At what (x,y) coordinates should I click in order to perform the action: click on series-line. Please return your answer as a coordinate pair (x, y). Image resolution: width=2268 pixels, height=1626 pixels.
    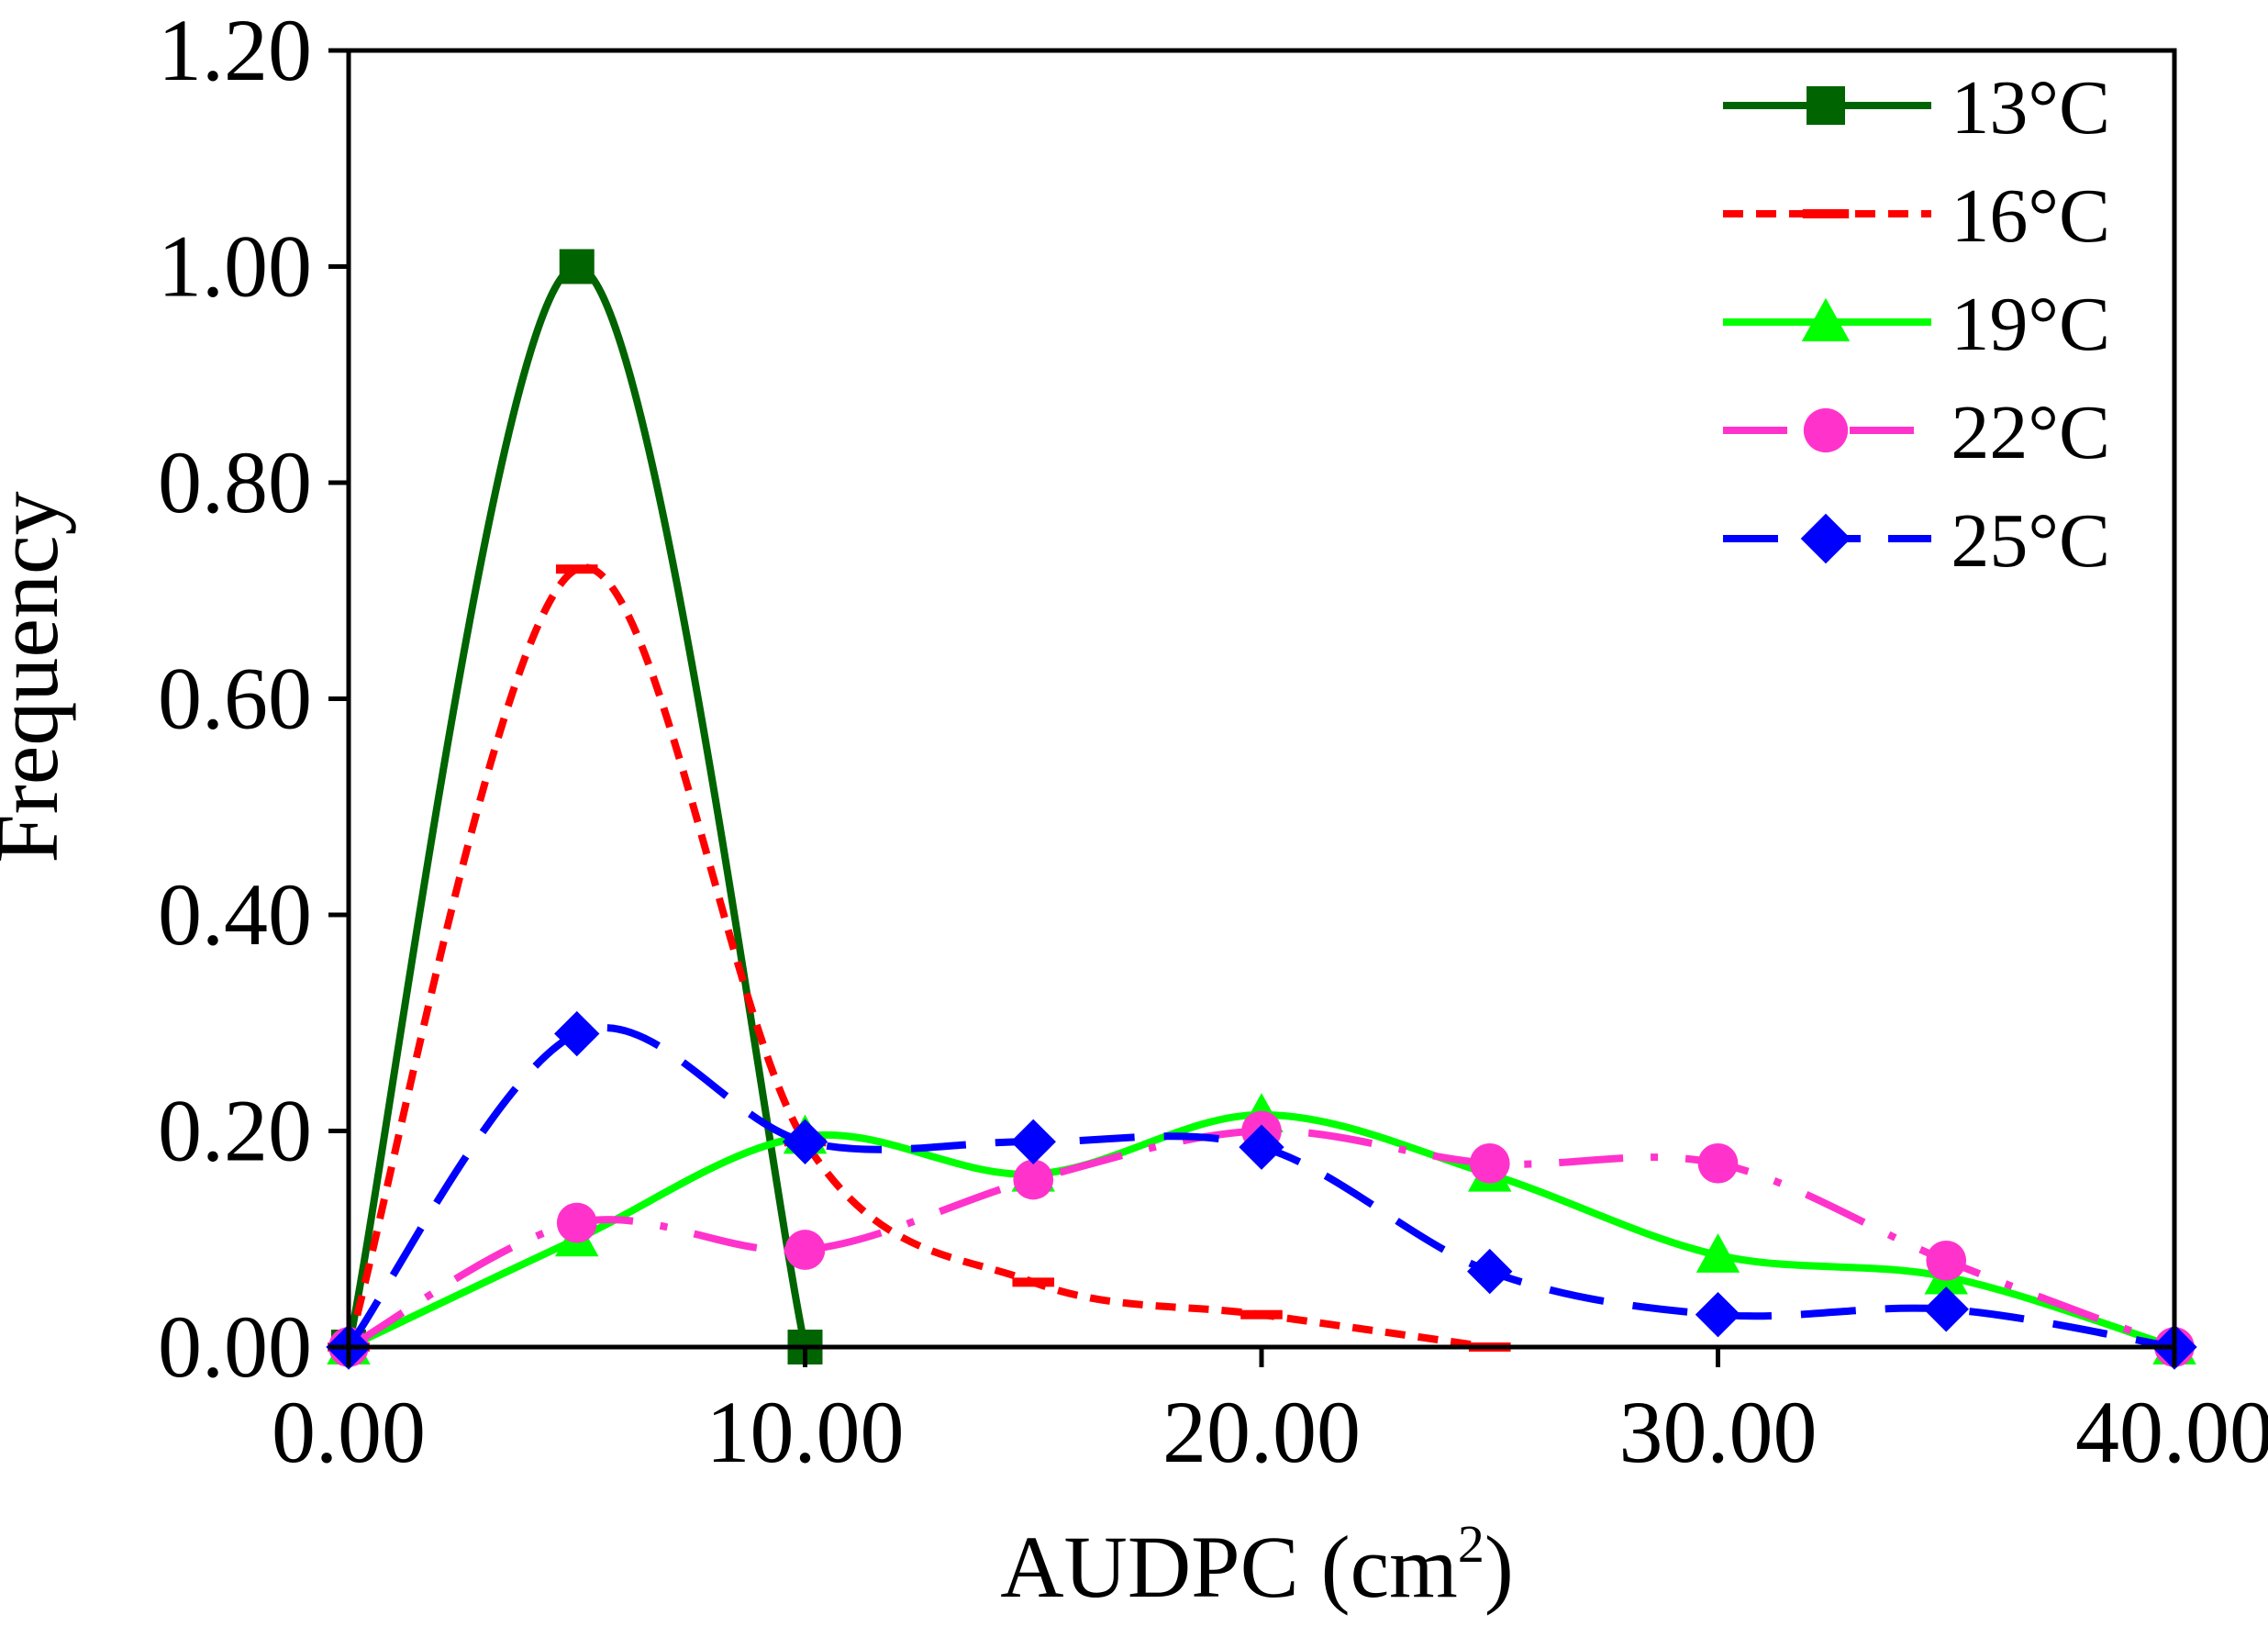
    Looking at the image, I should click on (577, 805).